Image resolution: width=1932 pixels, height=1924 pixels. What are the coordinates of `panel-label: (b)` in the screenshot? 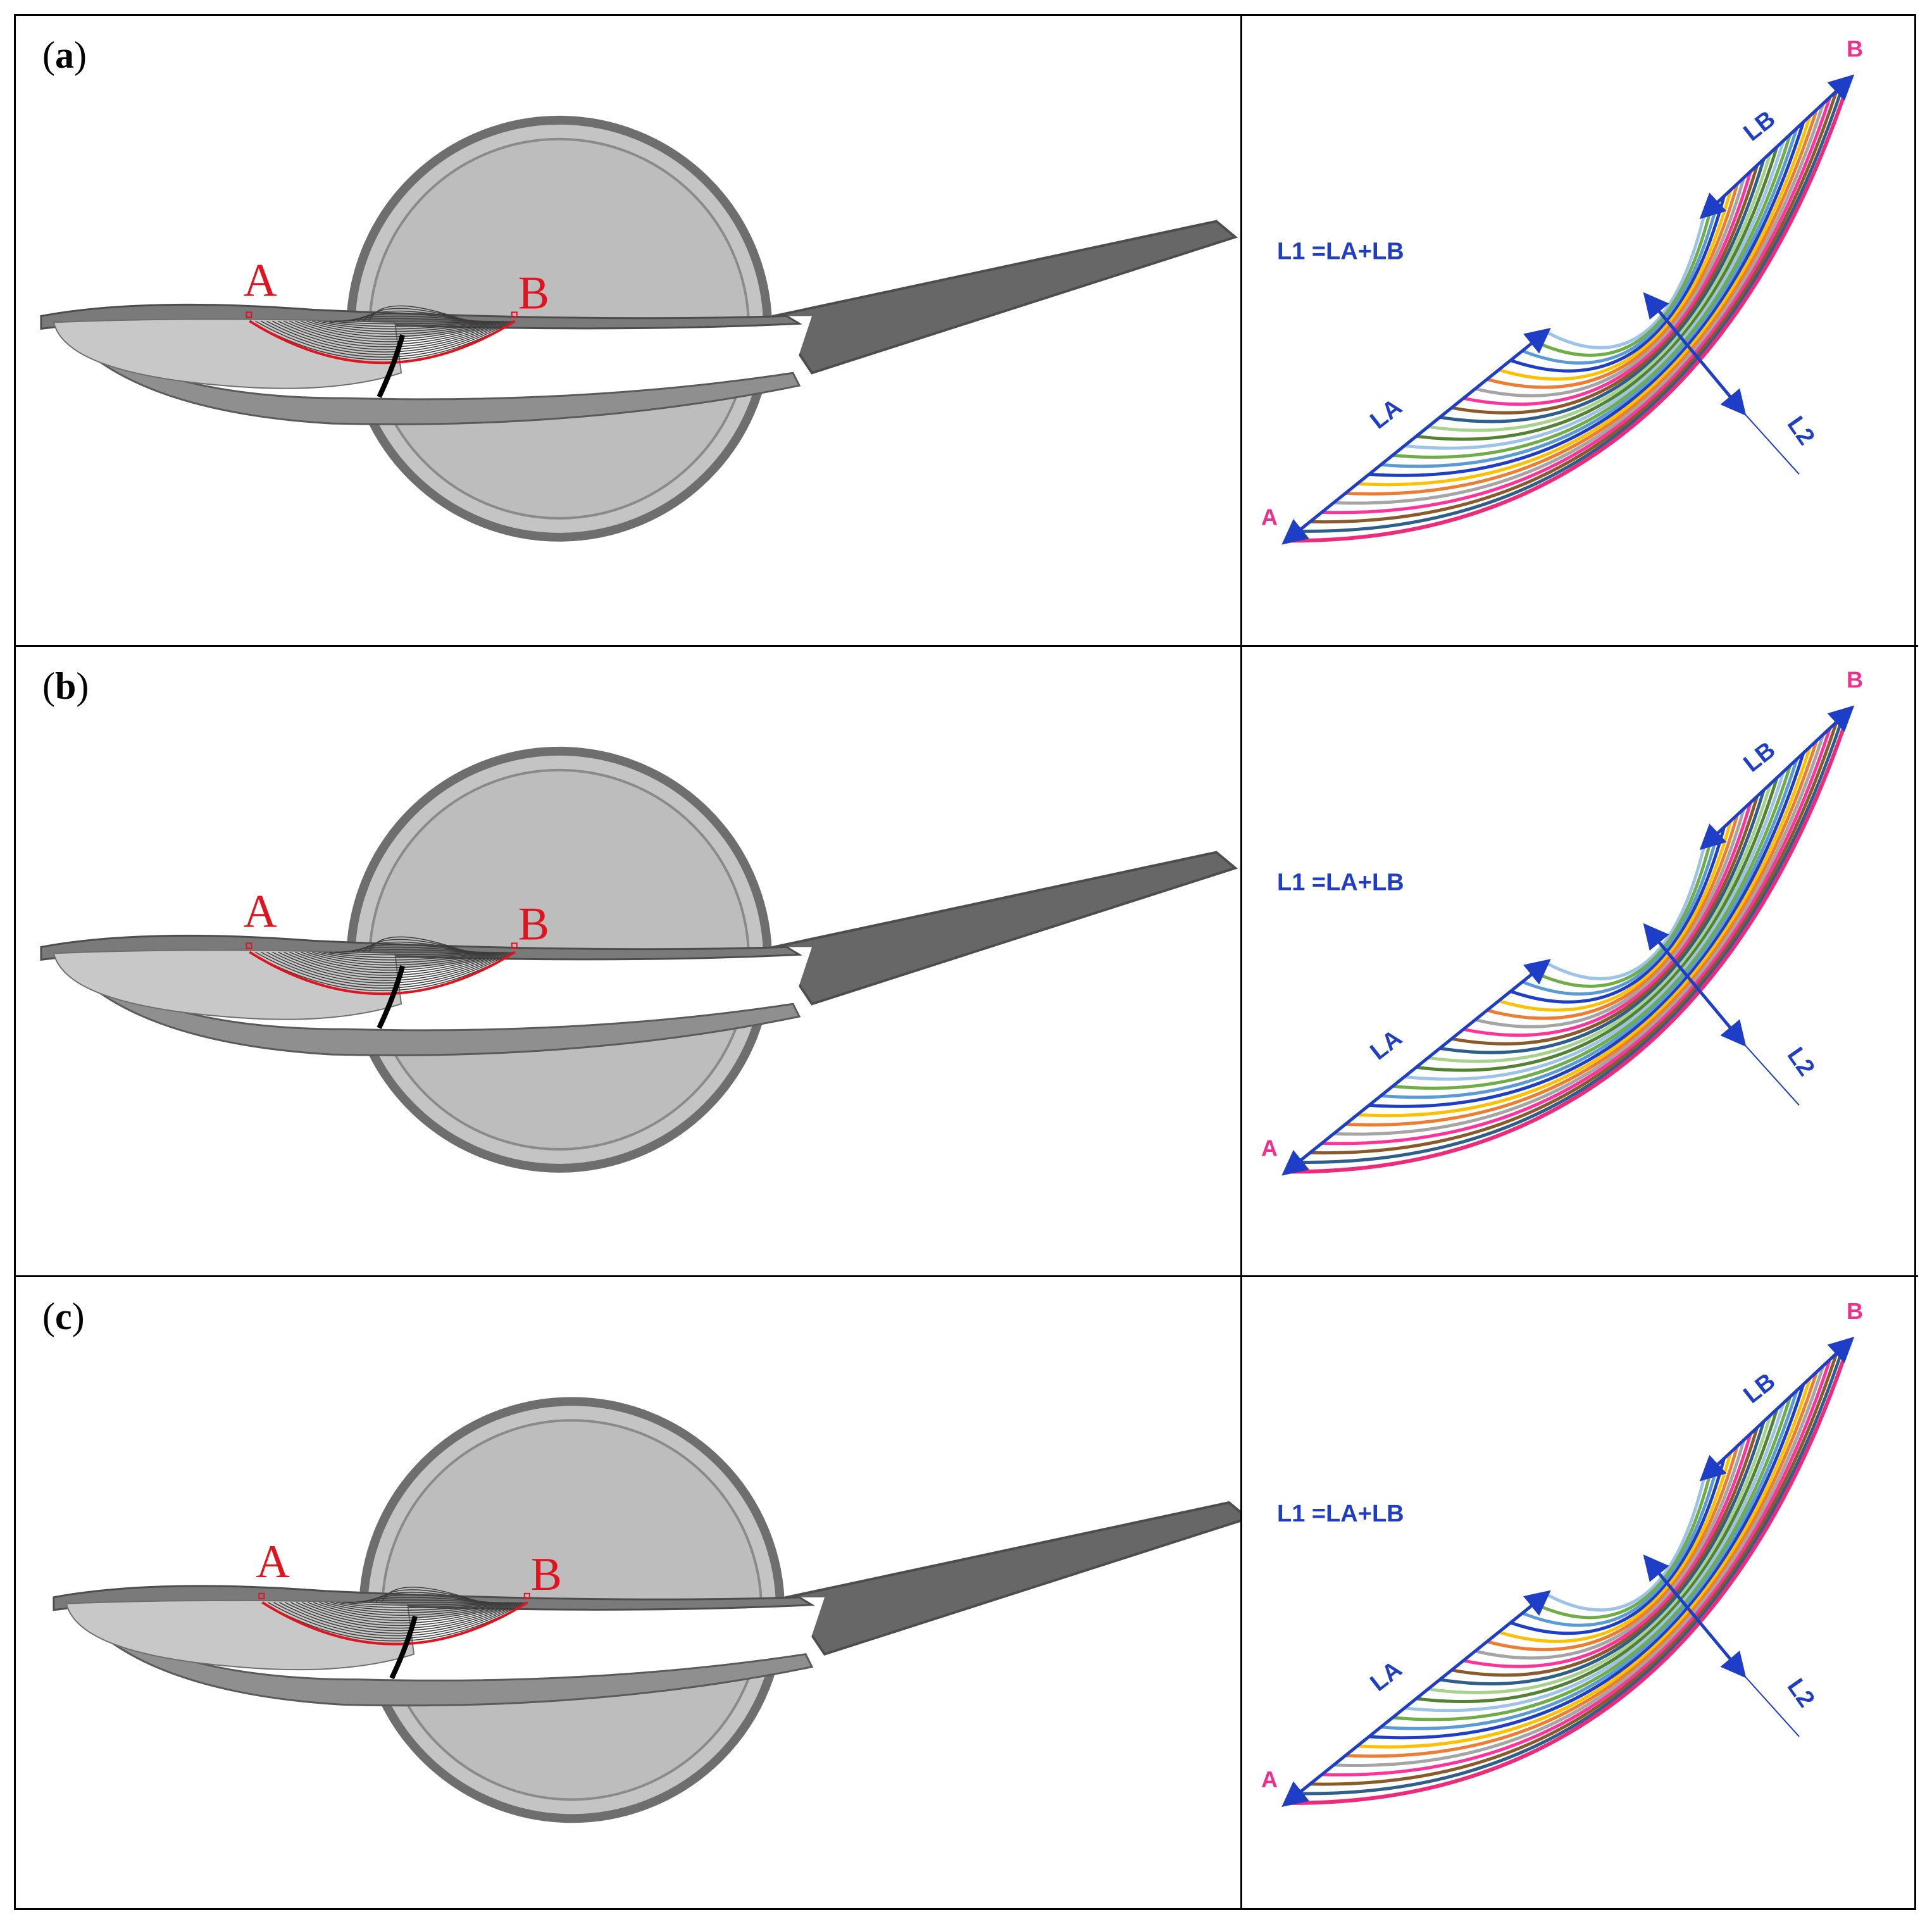 It's located at (65, 686).